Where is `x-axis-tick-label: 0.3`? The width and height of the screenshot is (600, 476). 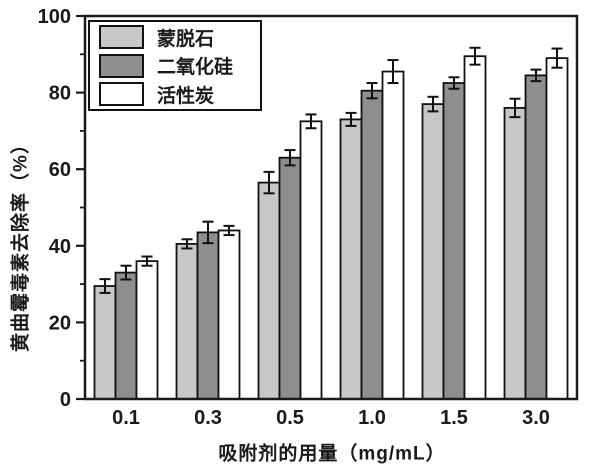
x-axis-tick-label: 0.3 is located at coordinates (208, 418).